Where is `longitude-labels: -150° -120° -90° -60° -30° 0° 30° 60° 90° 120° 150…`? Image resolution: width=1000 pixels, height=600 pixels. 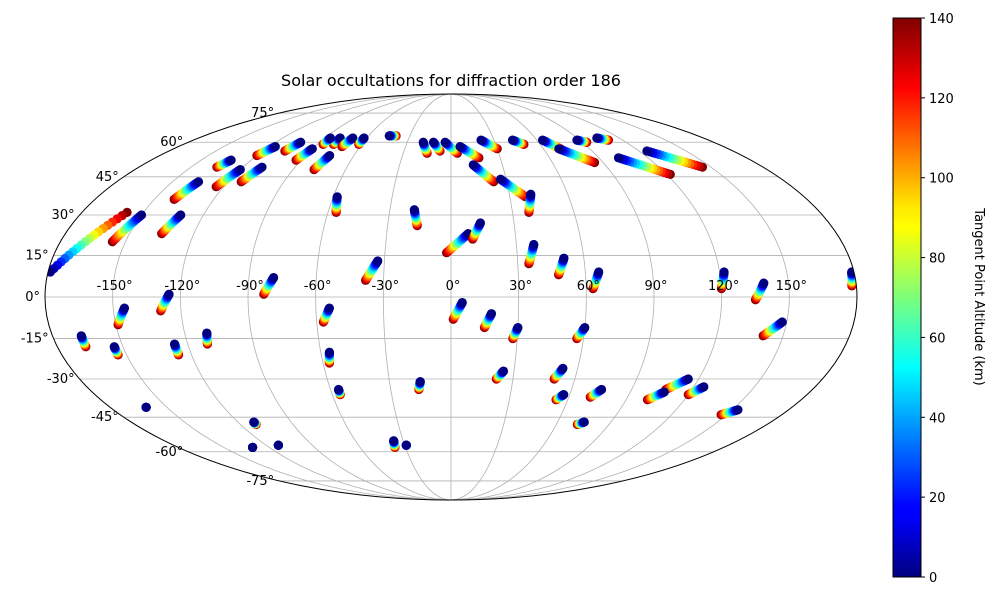
longitude-labels: -150° -120° -90° -60° -30° 0° 30° 60° 90° 120° 150… is located at coordinates (452, 286).